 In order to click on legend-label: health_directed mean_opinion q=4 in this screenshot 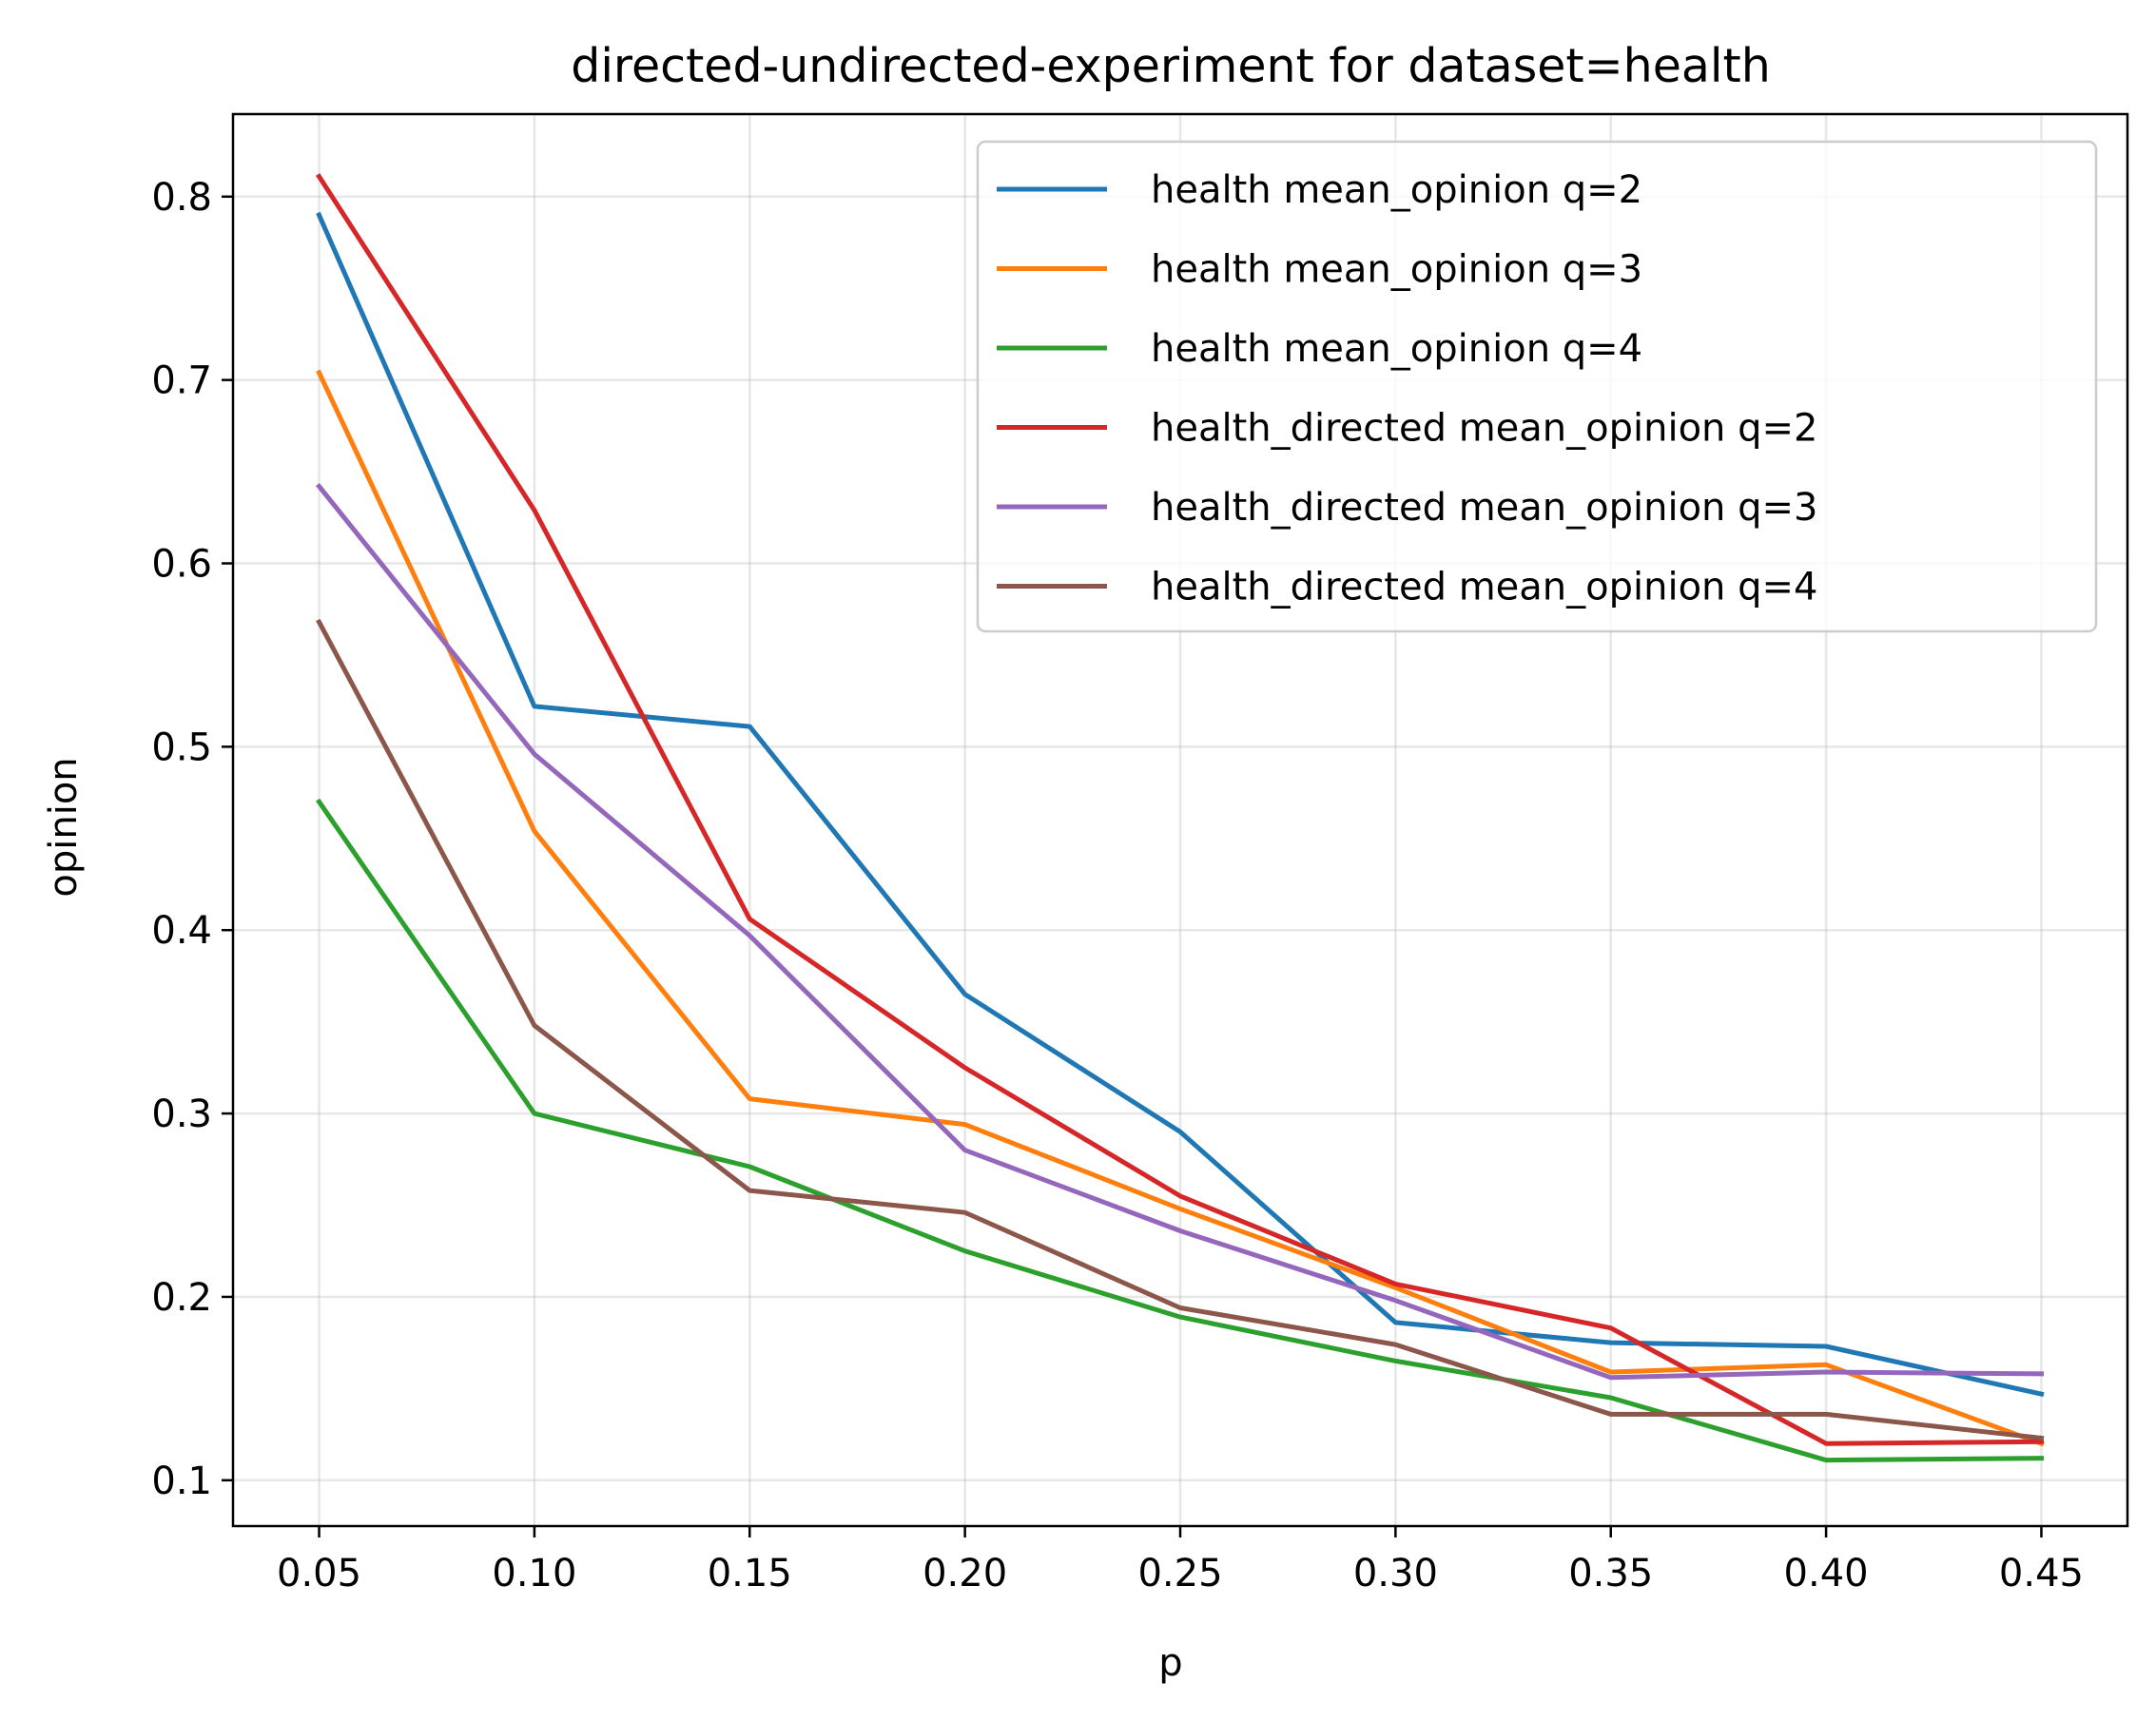, I will do `click(1484, 588)`.